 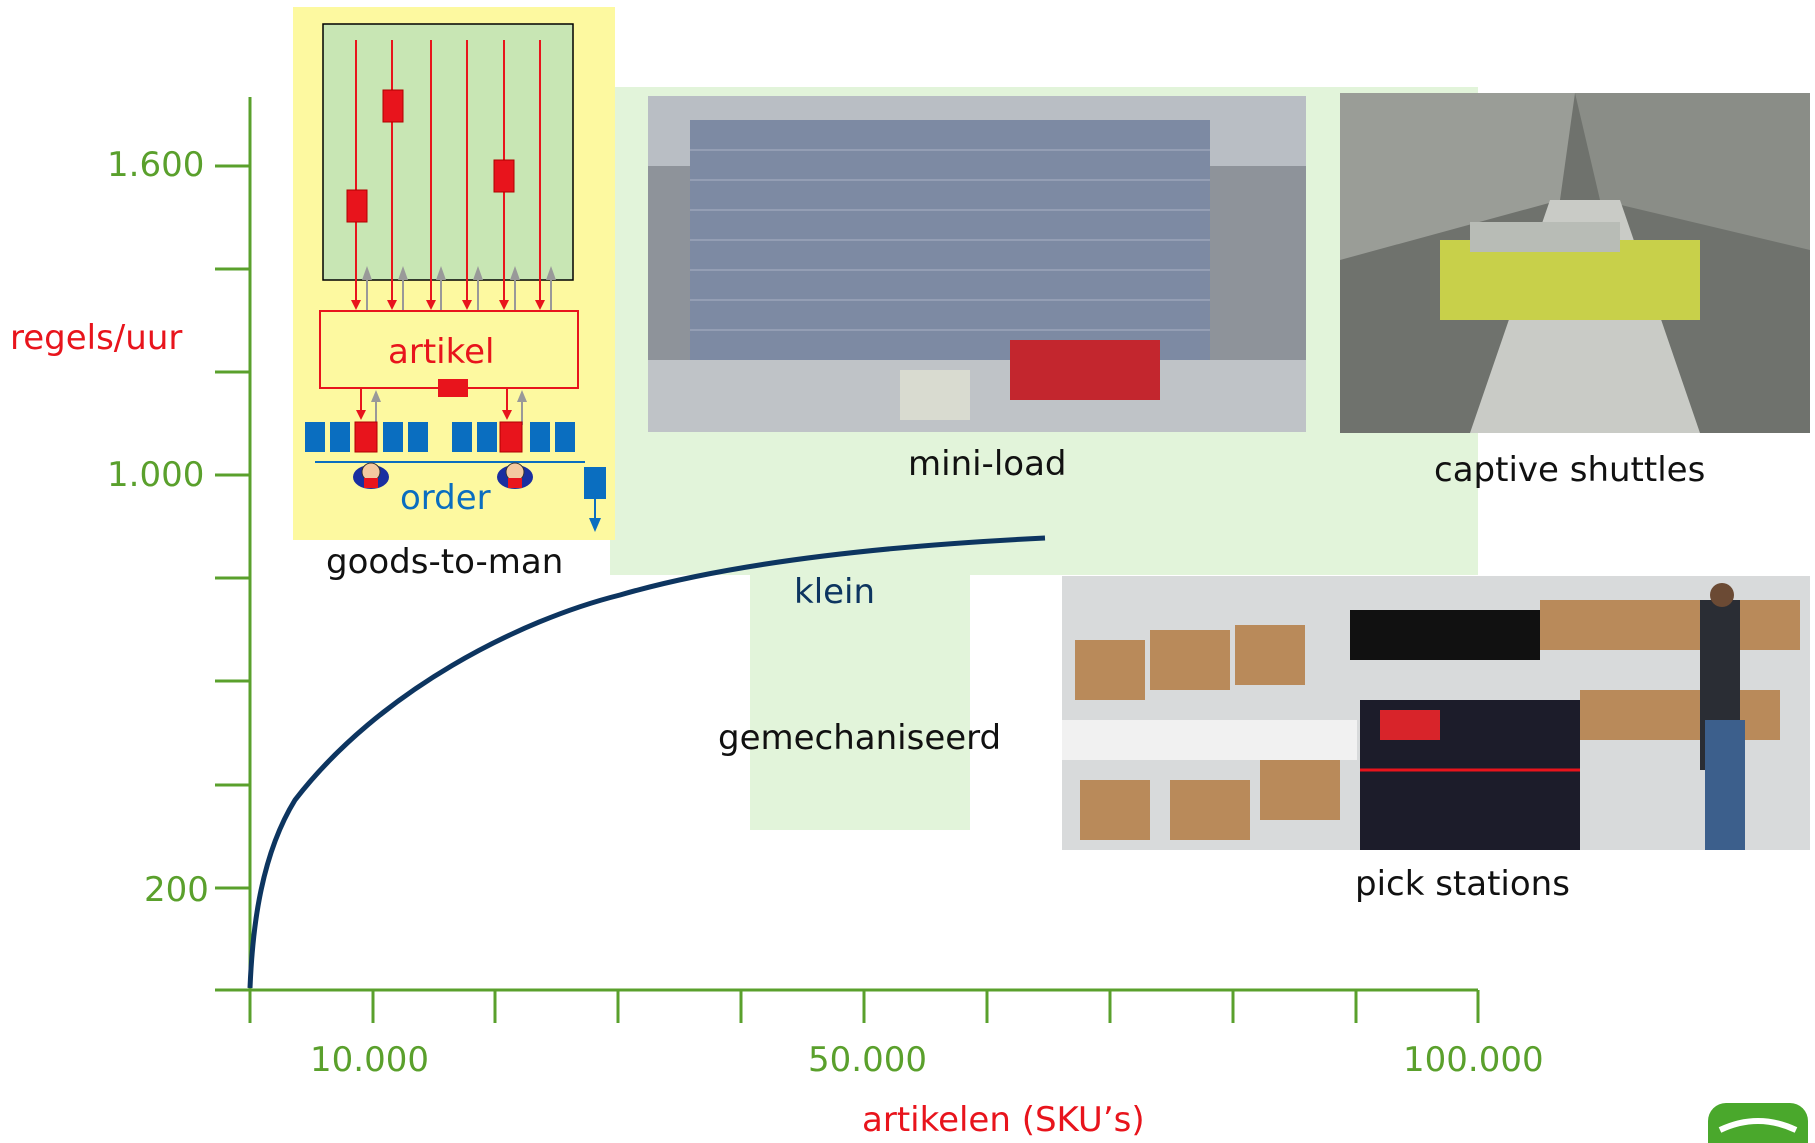 I want to click on gemechaniseerd-label: gemechaniseerd, so click(x=860, y=738).